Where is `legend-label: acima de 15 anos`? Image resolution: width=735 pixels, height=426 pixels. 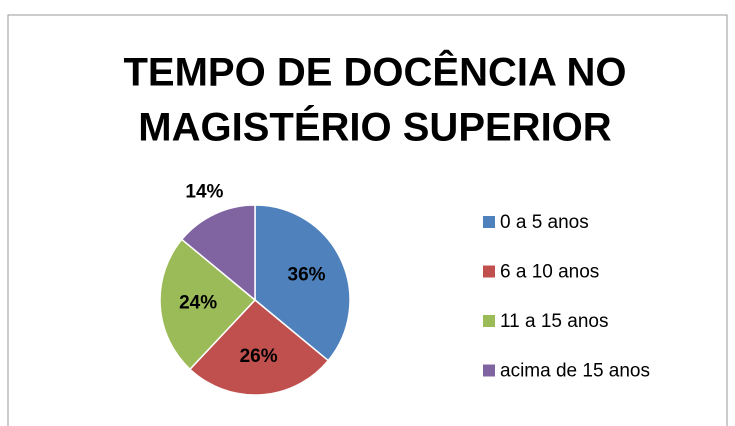 legend-label: acima de 15 anos is located at coordinates (575, 371).